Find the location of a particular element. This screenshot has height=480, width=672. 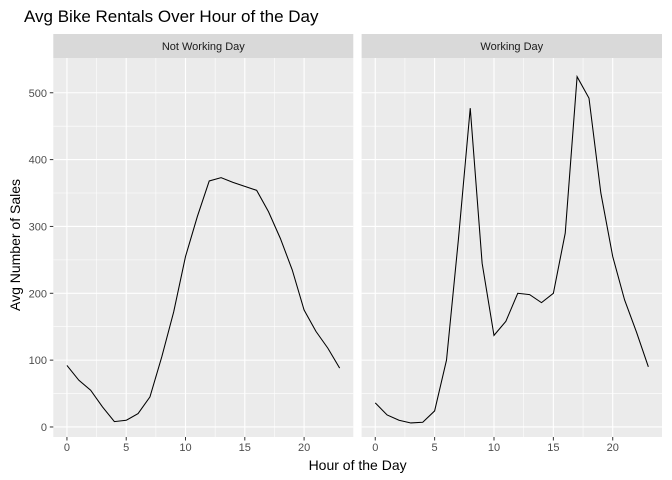

y-tick-label: 100 is located at coordinates (38, 361).